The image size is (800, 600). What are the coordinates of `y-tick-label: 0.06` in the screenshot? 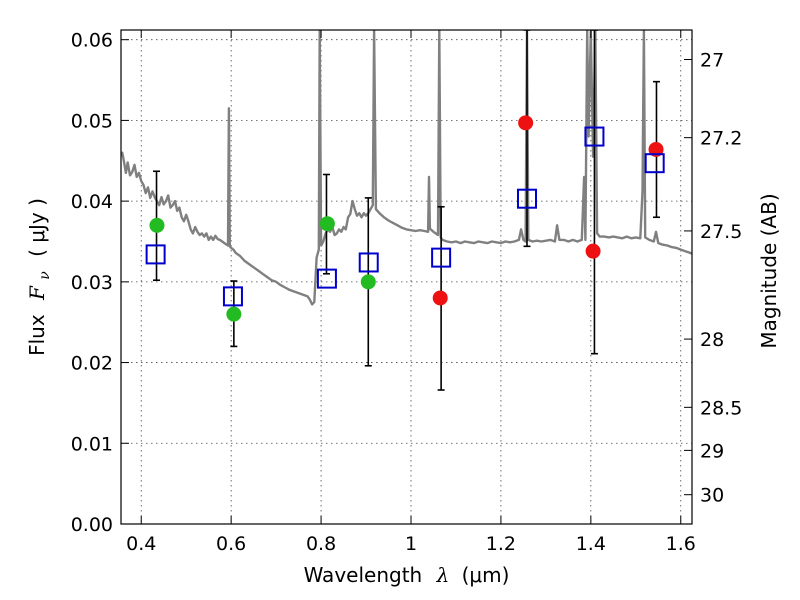 It's located at (92, 41).